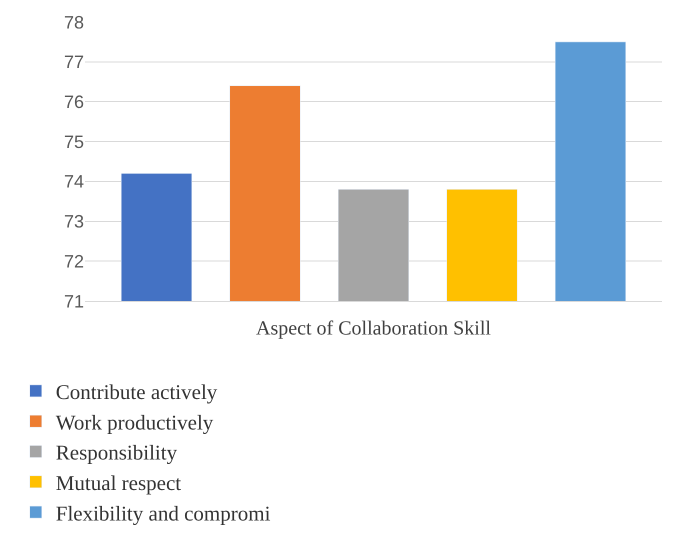 The height and width of the screenshot is (545, 679). I want to click on x-axis-title: Aspect of Collaboration Skill, so click(374, 329).